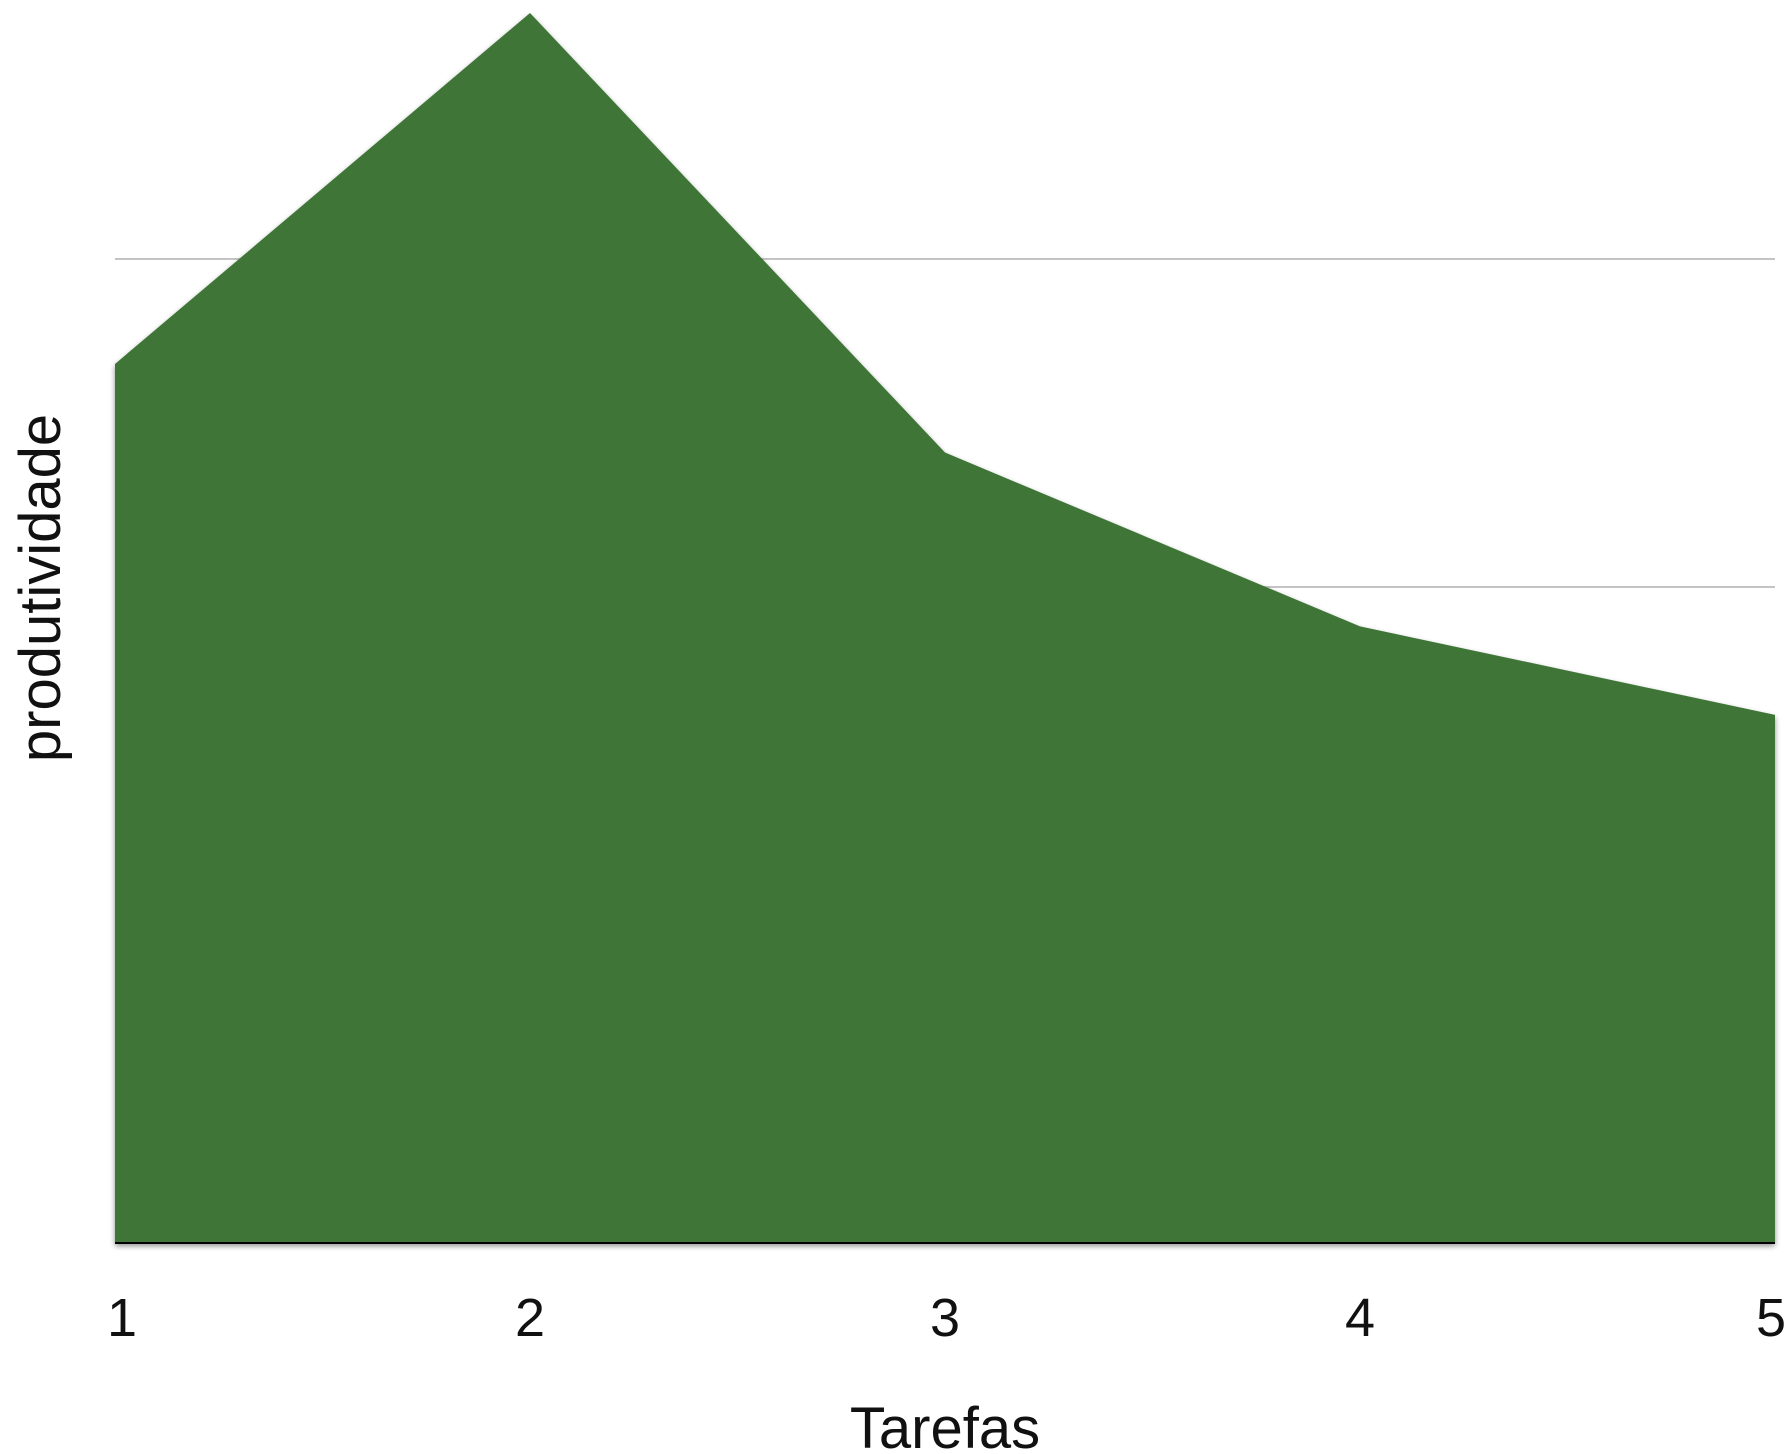 Image resolution: width=1786 pixels, height=1454 pixels. I want to click on x-tick-labels: 1 2 3 4 5, so click(946, 1318).